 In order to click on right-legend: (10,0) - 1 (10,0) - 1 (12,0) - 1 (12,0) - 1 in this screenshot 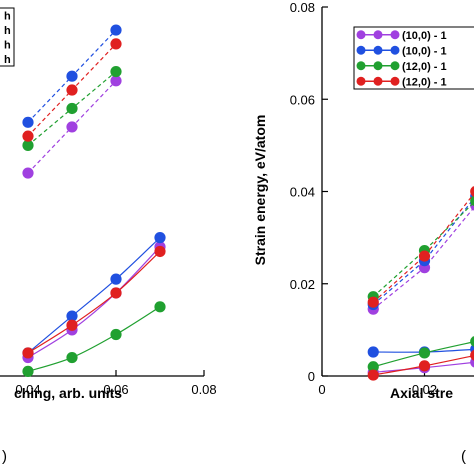, I will do `click(413, 58)`.